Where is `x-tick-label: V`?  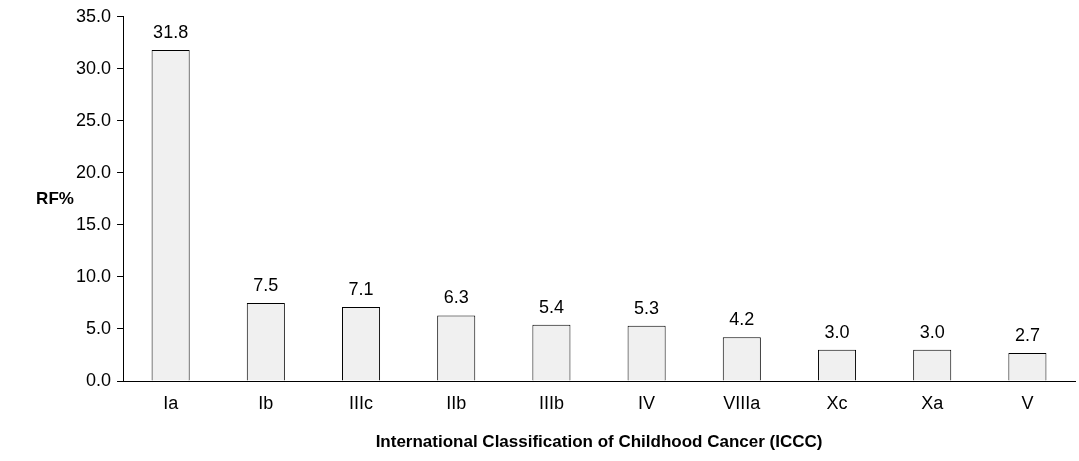
x-tick-label: V is located at coordinates (1027, 402).